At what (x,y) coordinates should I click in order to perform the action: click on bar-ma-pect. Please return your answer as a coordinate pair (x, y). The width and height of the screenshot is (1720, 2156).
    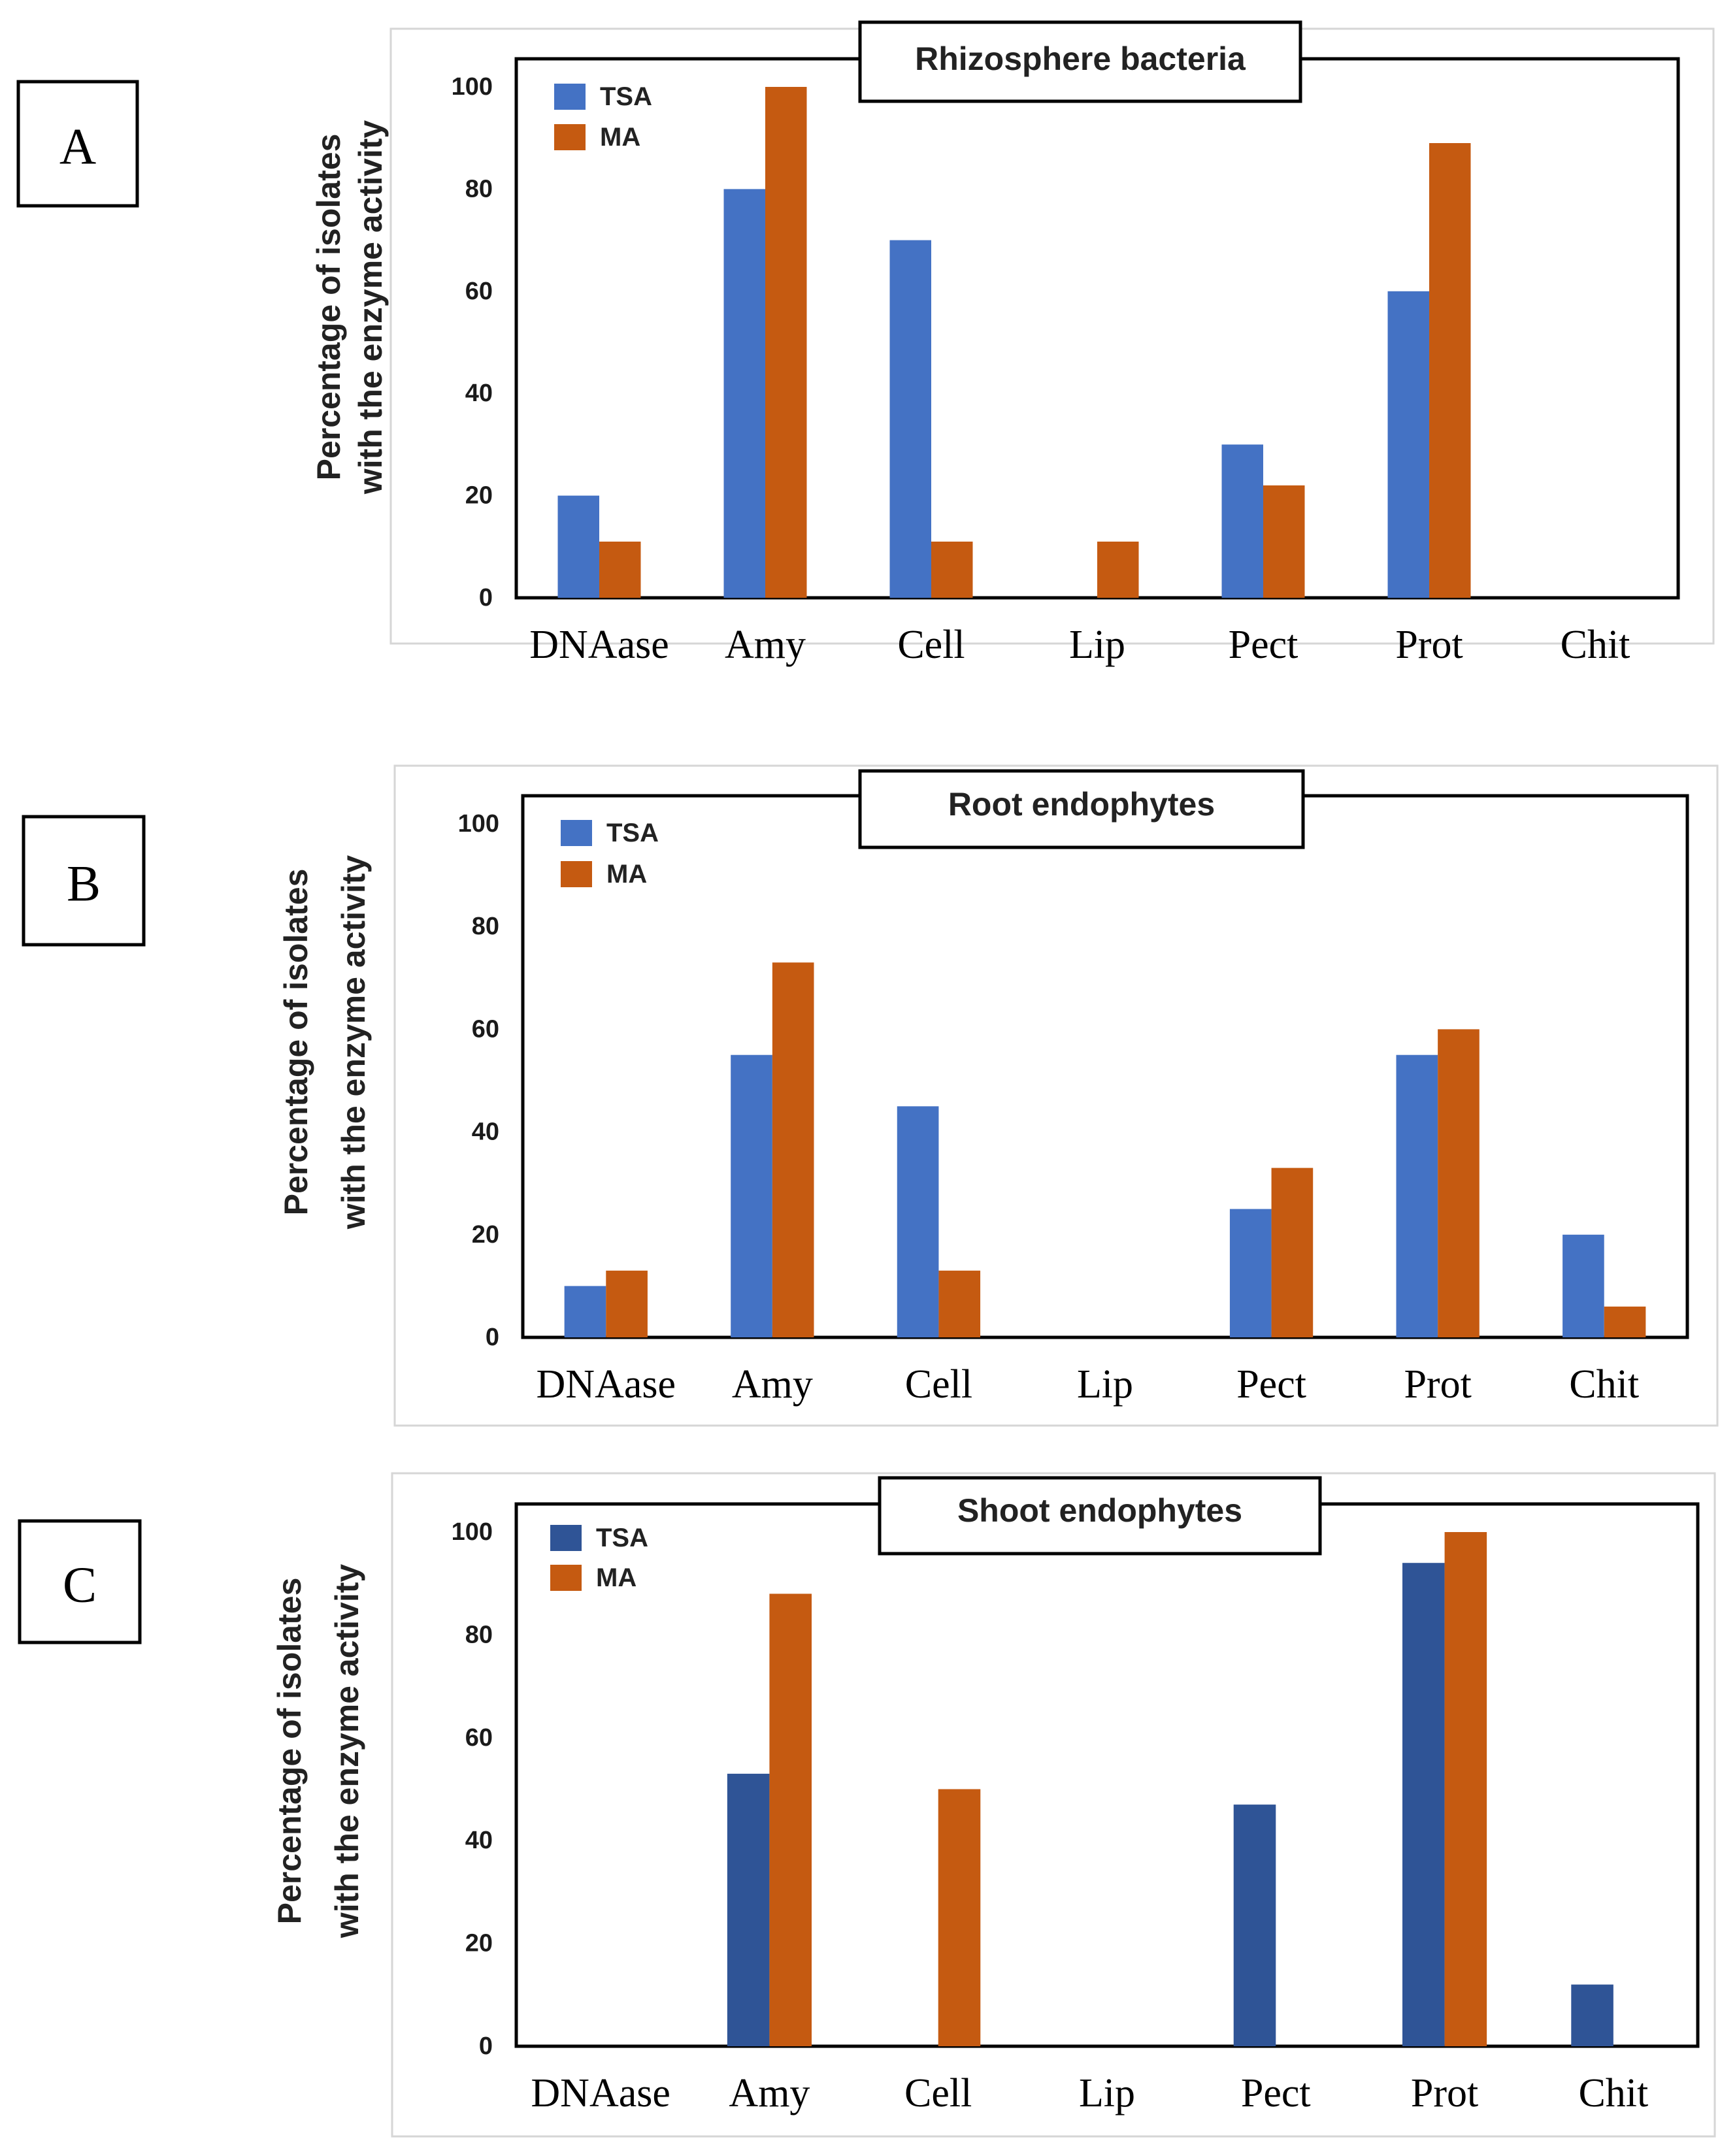
    Looking at the image, I should click on (1284, 541).